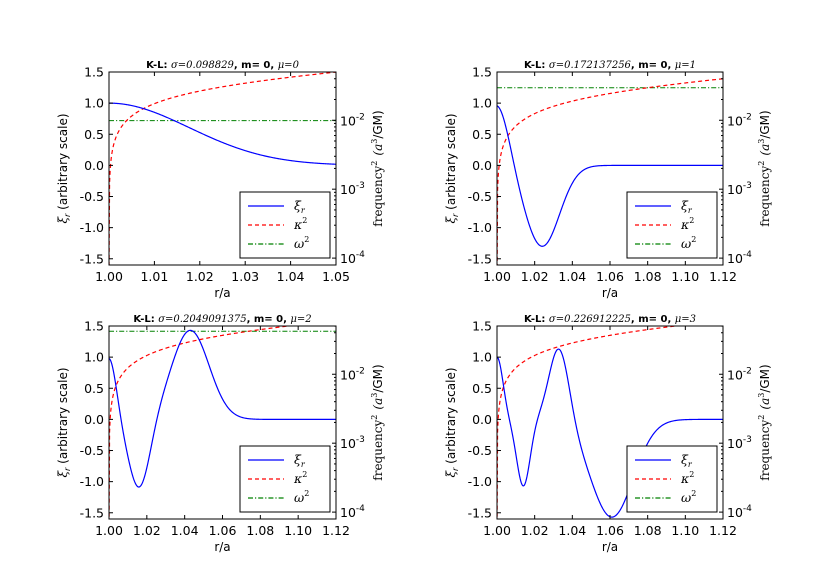 This screenshot has width=830, height=581. What do you see at coordinates (223, 65) in the screenshot?
I see `panel-title: K-L: σ=0.098829, m= 0, μ=0` at bounding box center [223, 65].